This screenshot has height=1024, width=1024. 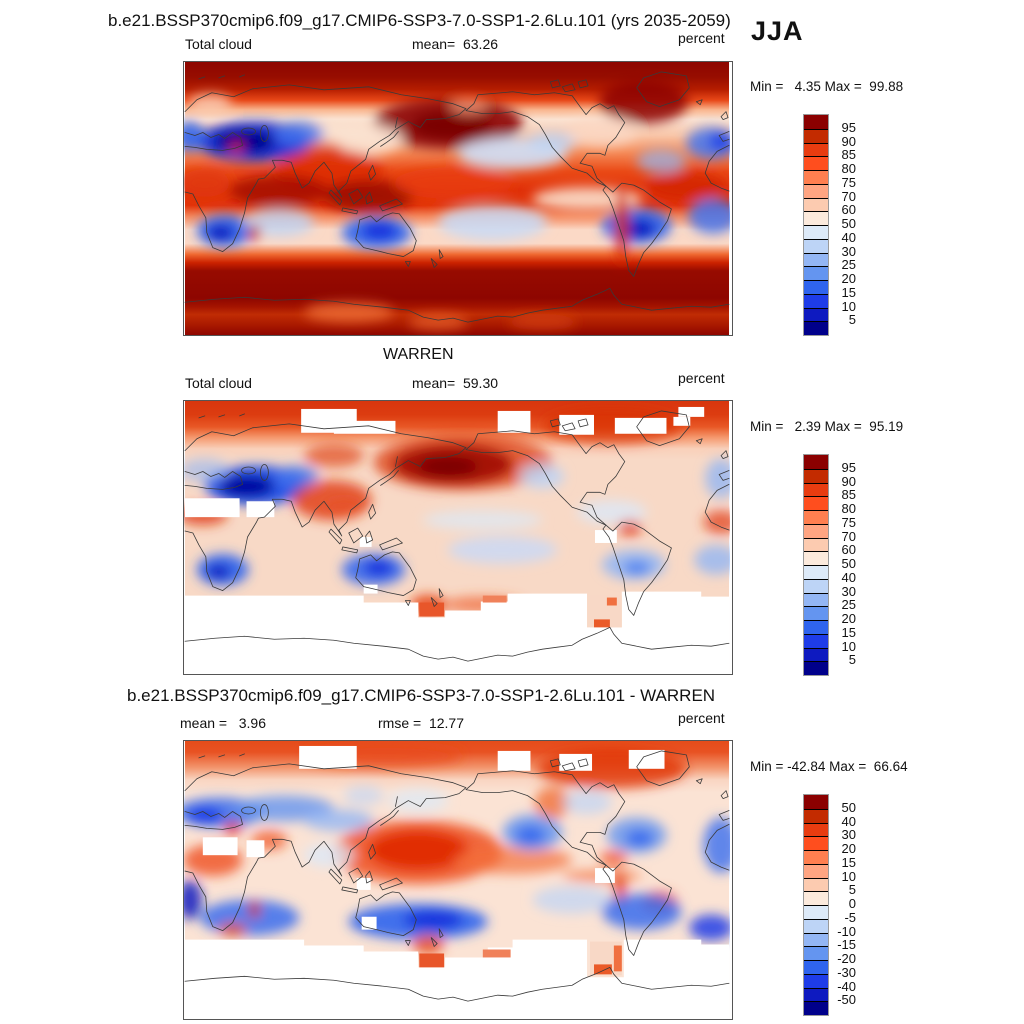 I want to click on panel2-variable-label: Total cloud, so click(x=218, y=383).